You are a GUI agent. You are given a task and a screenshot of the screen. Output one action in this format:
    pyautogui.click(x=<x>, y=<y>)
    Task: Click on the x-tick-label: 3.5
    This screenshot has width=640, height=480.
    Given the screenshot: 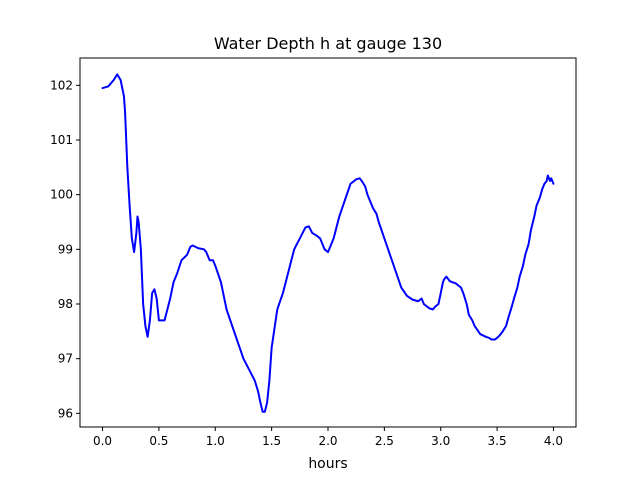 What is the action you would take?
    pyautogui.click(x=497, y=441)
    